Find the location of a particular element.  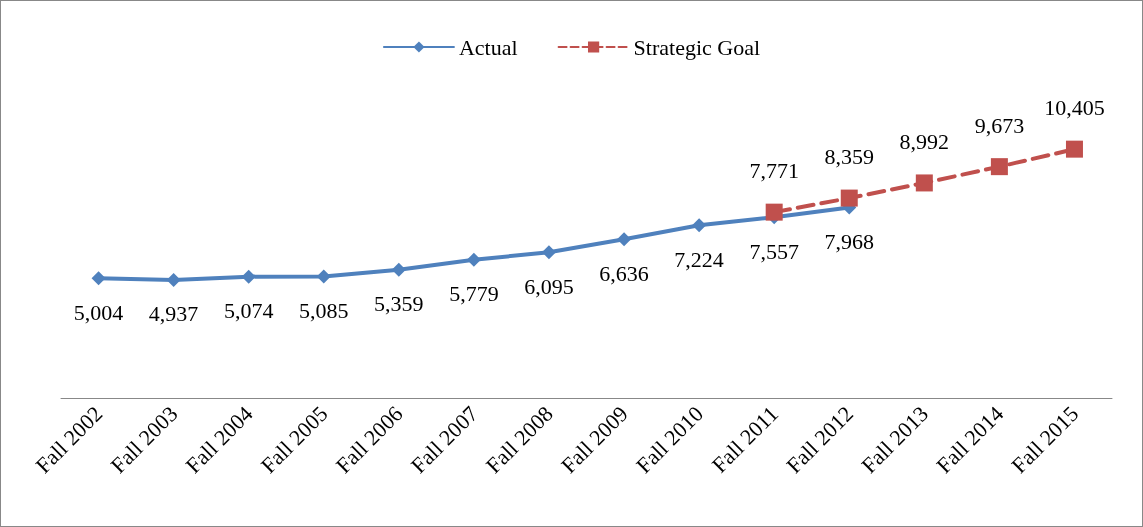

legend-label: Strategic Goal is located at coordinates (697, 47).